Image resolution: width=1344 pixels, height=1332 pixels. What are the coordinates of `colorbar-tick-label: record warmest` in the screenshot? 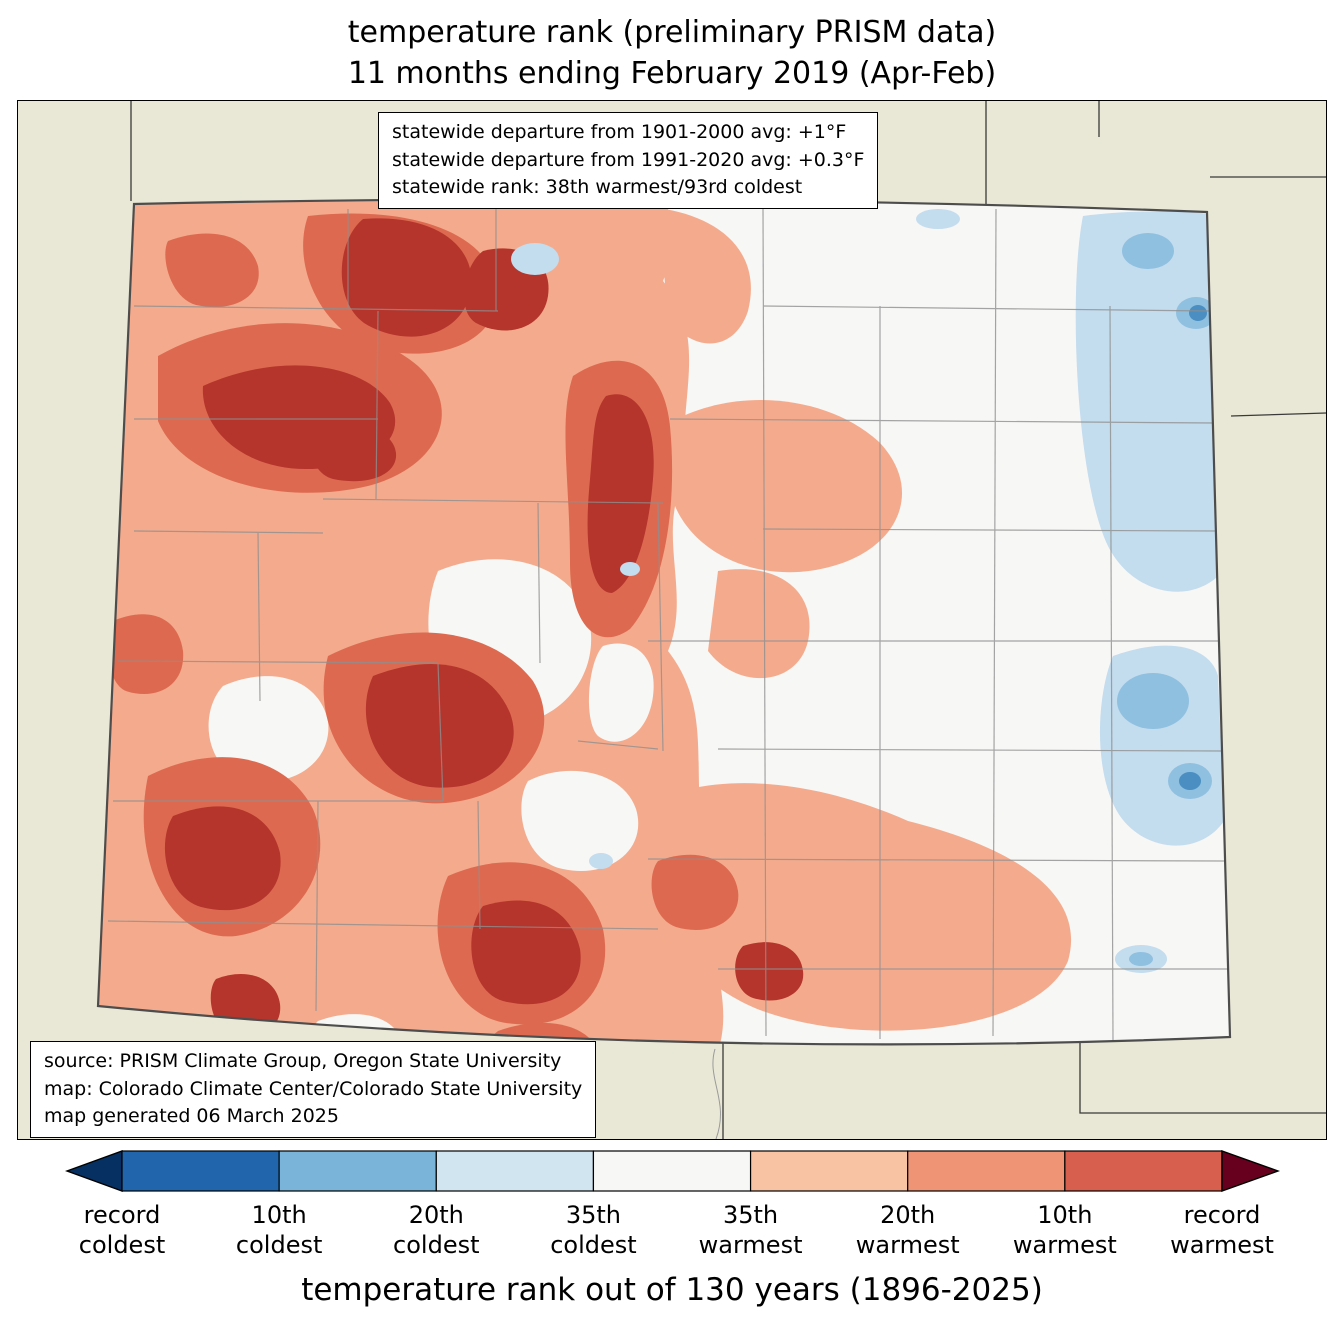 It's located at (1222, 1230).